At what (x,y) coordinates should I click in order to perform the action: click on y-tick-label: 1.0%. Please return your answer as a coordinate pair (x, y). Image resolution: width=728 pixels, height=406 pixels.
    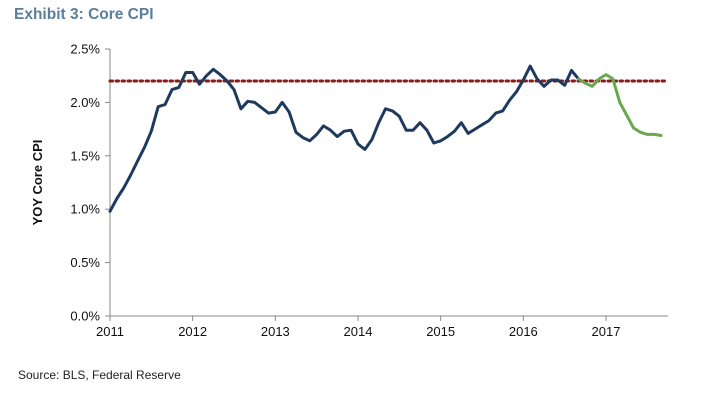
    Looking at the image, I should click on (85, 209).